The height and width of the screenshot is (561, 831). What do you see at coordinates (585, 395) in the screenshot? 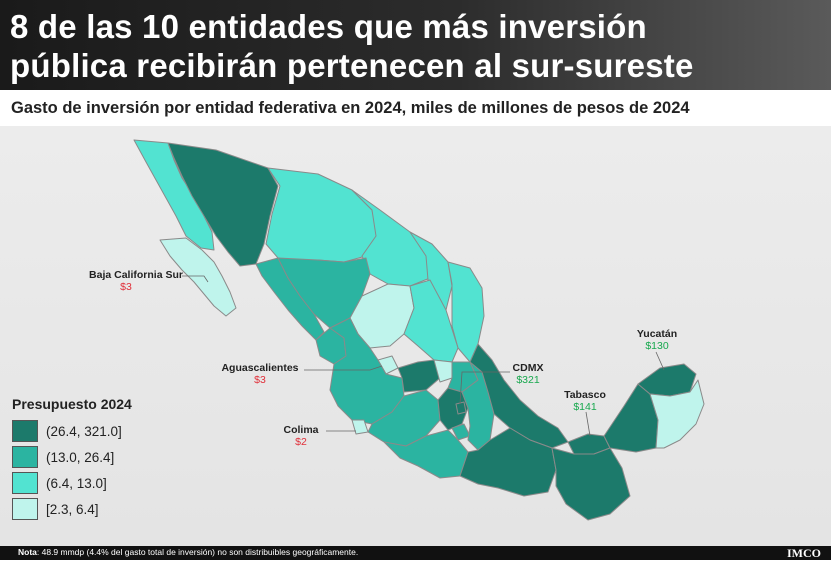
I see `annotation-label-tabasco: Tabasco` at bounding box center [585, 395].